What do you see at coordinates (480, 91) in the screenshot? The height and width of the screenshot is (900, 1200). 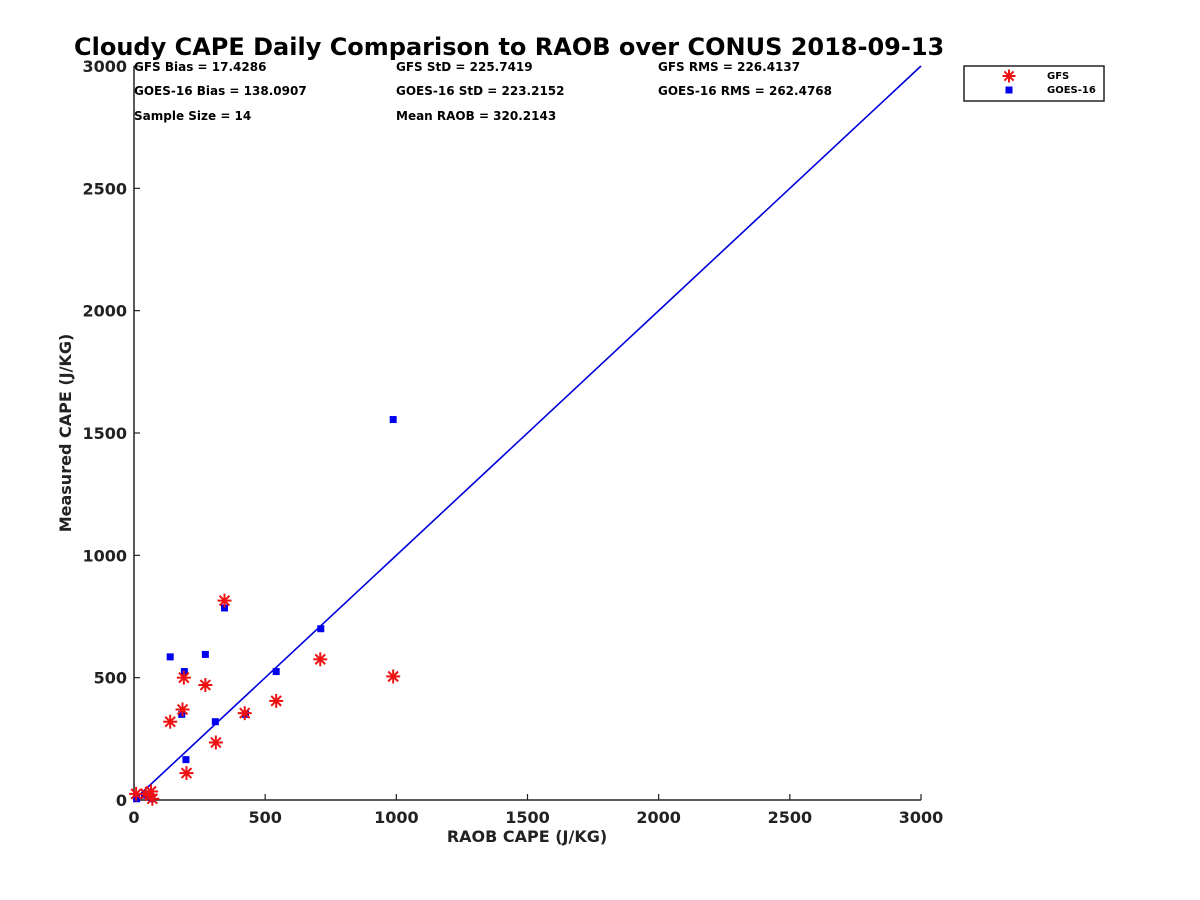 I see `stat-goes-std: GOES-16 StD = 223.2152` at bounding box center [480, 91].